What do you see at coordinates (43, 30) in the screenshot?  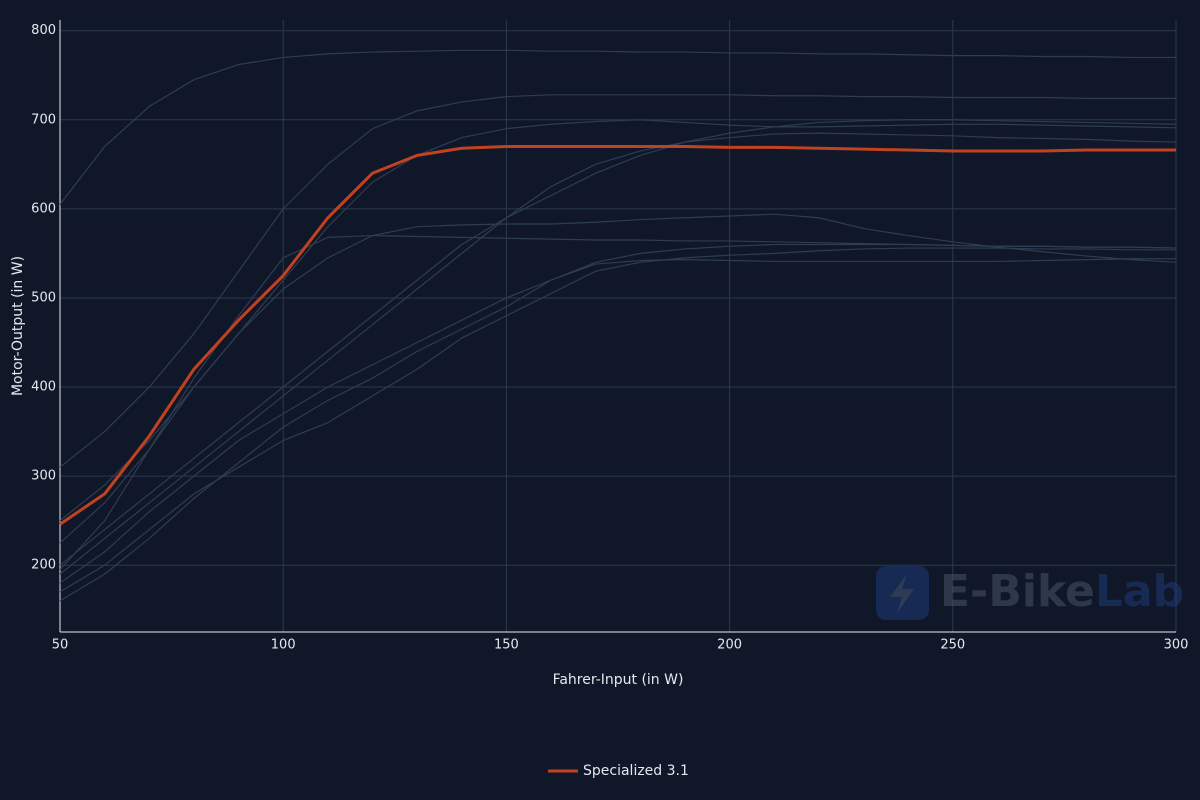 I see `y-tick-label: 800` at bounding box center [43, 30].